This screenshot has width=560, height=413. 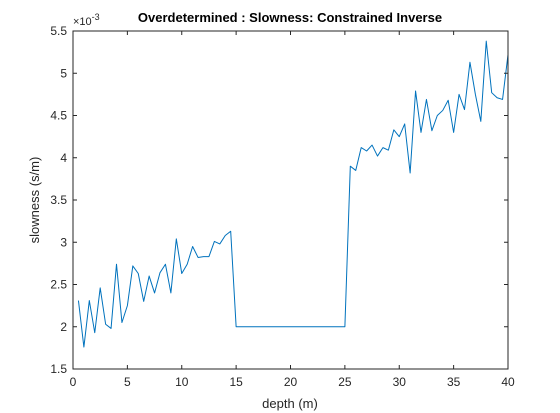 I want to click on x-axis-label: depth (m), so click(x=290, y=403).